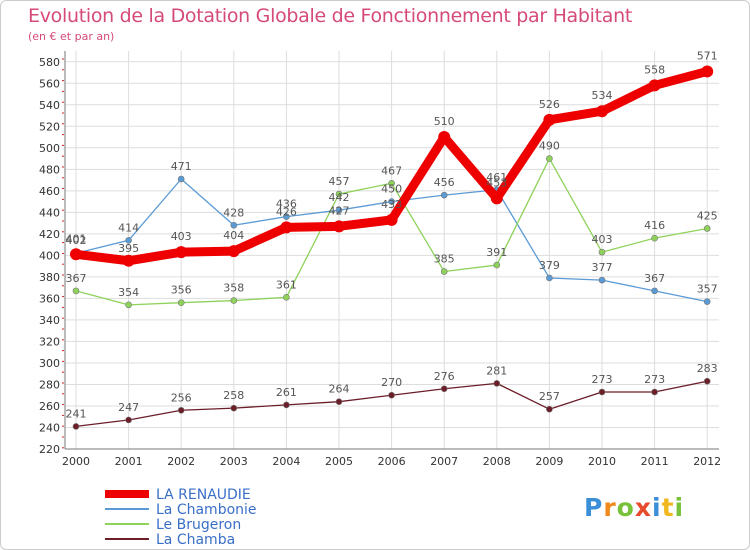  Describe the element at coordinates (49, 83) in the screenshot. I see `y-tick-label: 560` at that location.